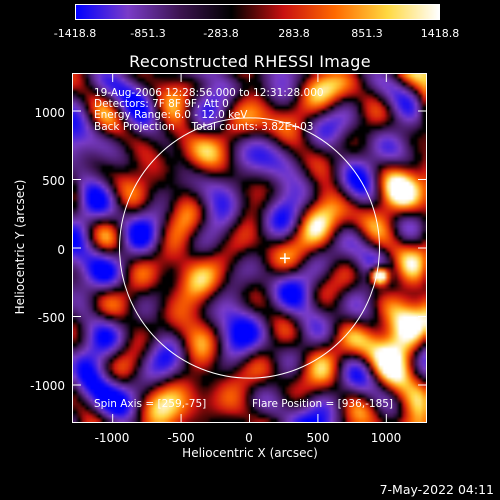 The image size is (500, 500). I want to click on x-tick-label: -1000, so click(112, 438).